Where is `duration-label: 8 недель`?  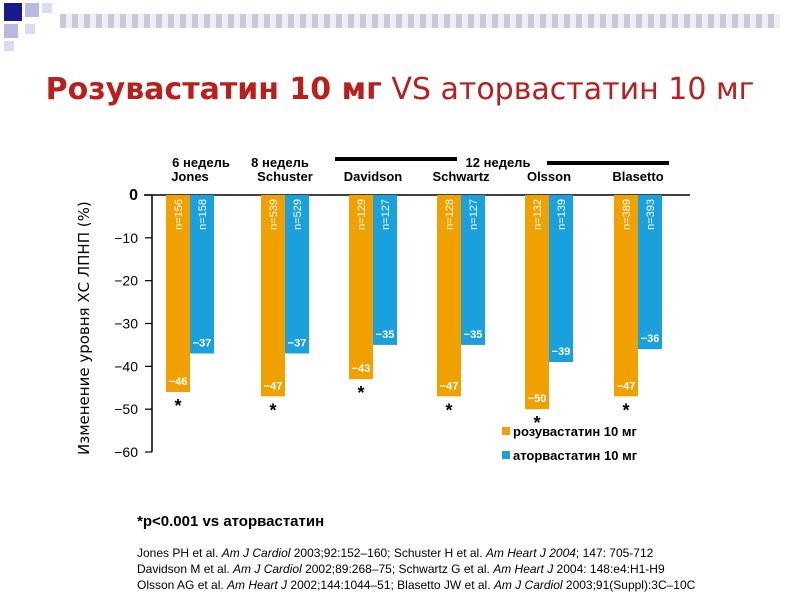
duration-label: 8 недель is located at coordinates (280, 162).